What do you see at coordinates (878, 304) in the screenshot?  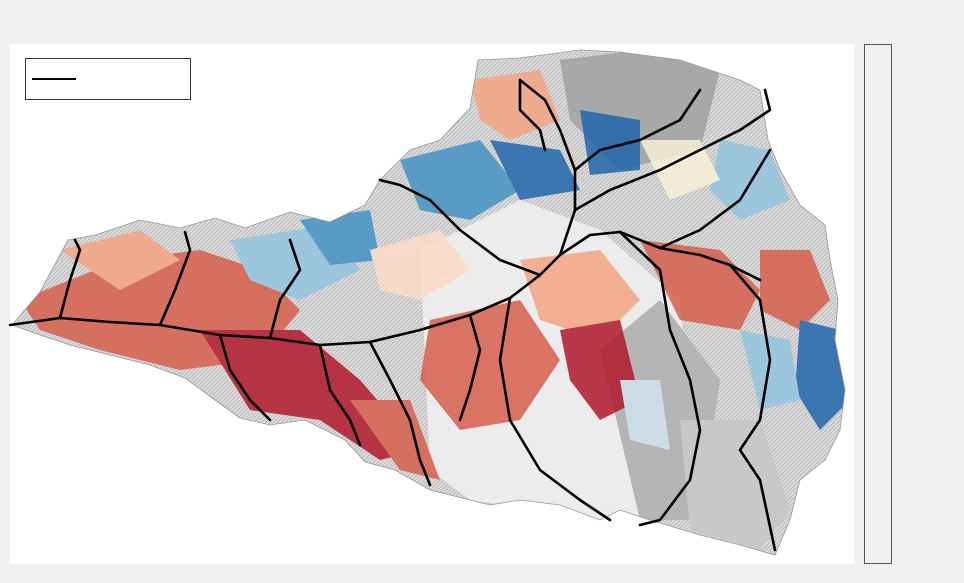 I see `colorbar` at bounding box center [878, 304].